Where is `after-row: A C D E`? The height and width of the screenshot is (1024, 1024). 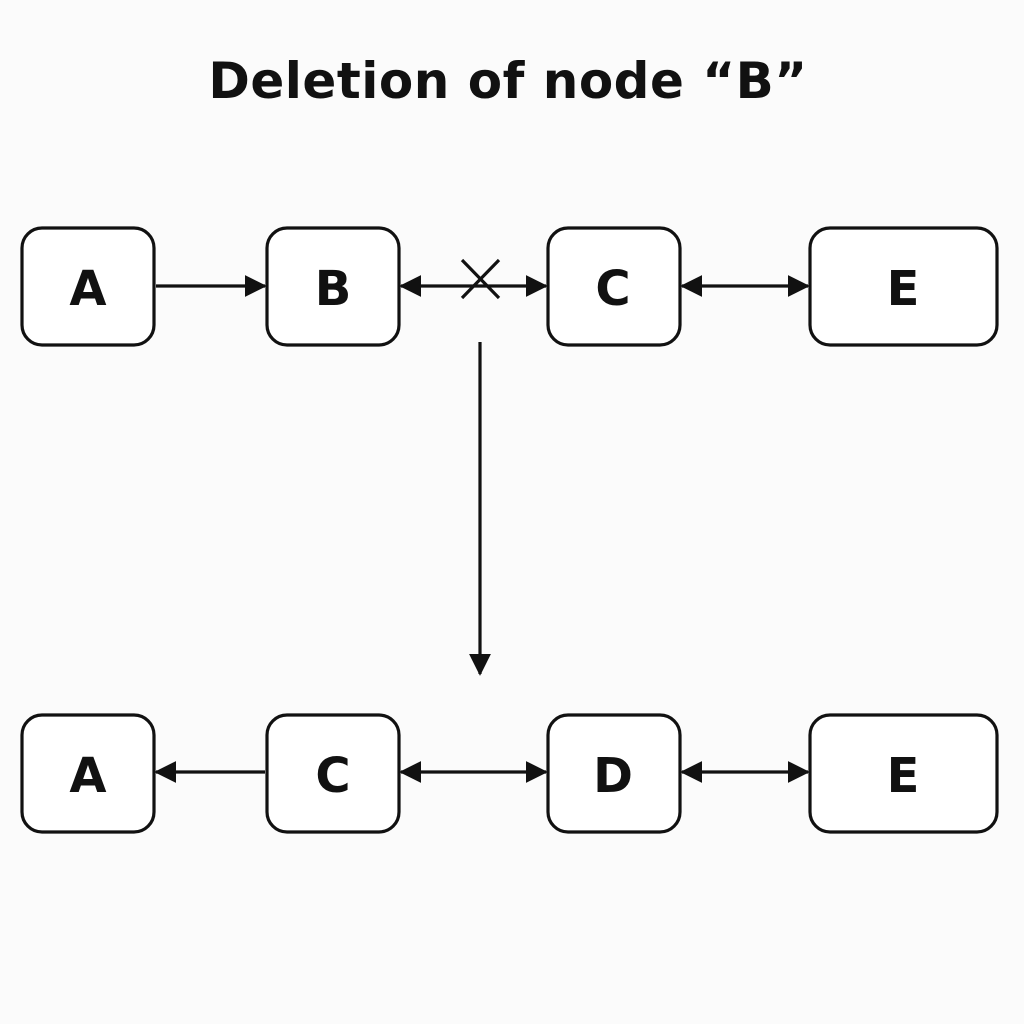 after-row: A C D E is located at coordinates (509, 773).